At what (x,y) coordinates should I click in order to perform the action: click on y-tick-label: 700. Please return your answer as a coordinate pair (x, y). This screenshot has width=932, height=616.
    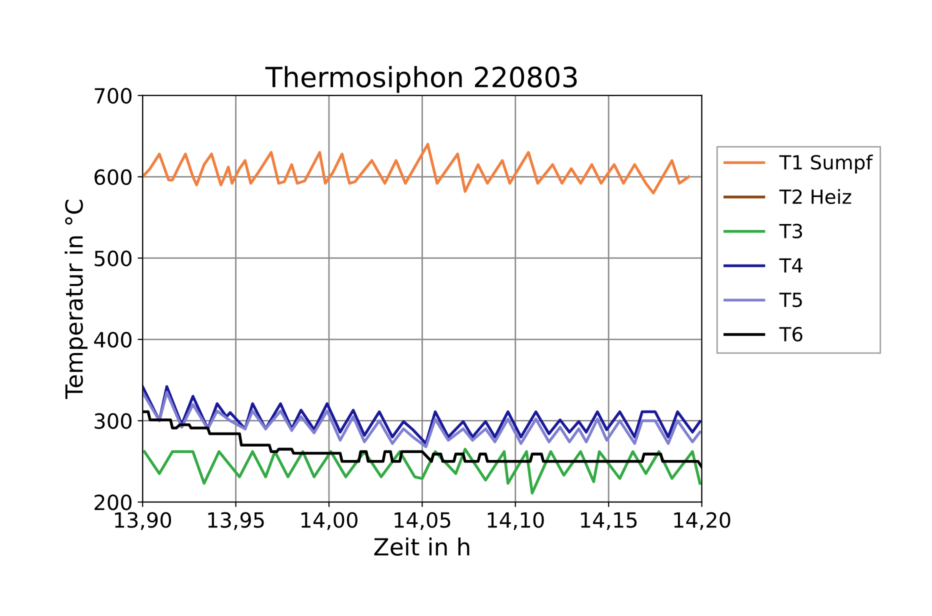
    Looking at the image, I should click on (113, 96).